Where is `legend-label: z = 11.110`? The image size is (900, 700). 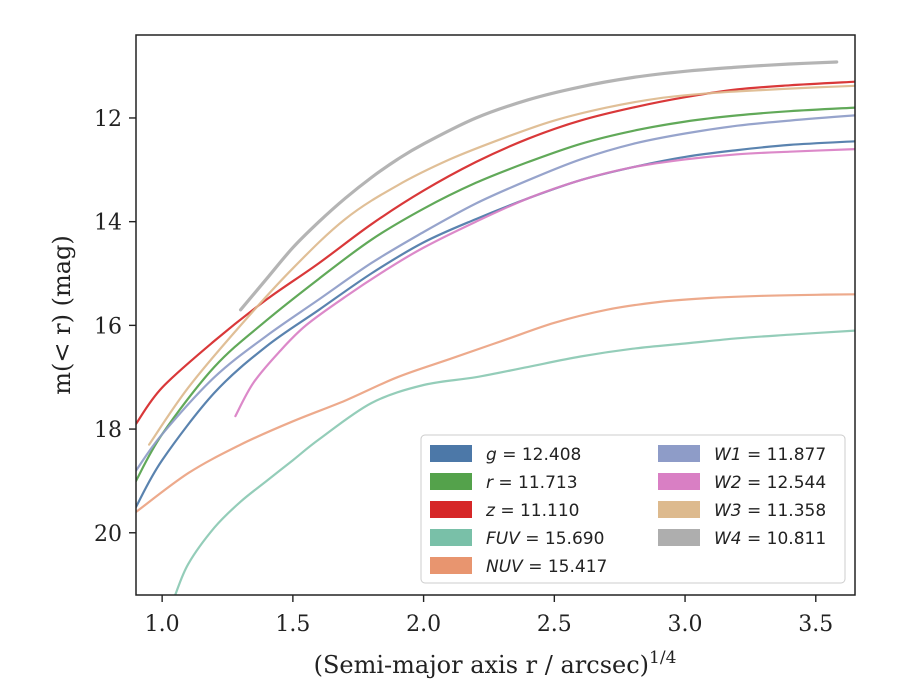 legend-label: z = 11.110 is located at coordinates (532, 511).